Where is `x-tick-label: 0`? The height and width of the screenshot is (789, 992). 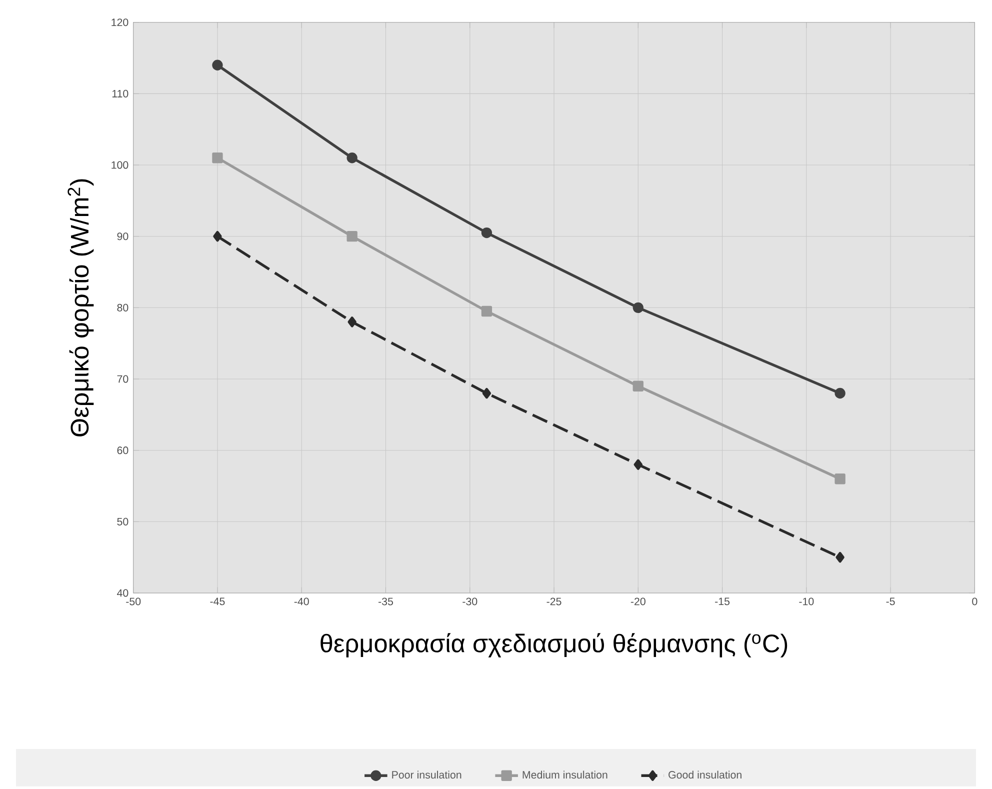
x-tick-label: 0 is located at coordinates (975, 602).